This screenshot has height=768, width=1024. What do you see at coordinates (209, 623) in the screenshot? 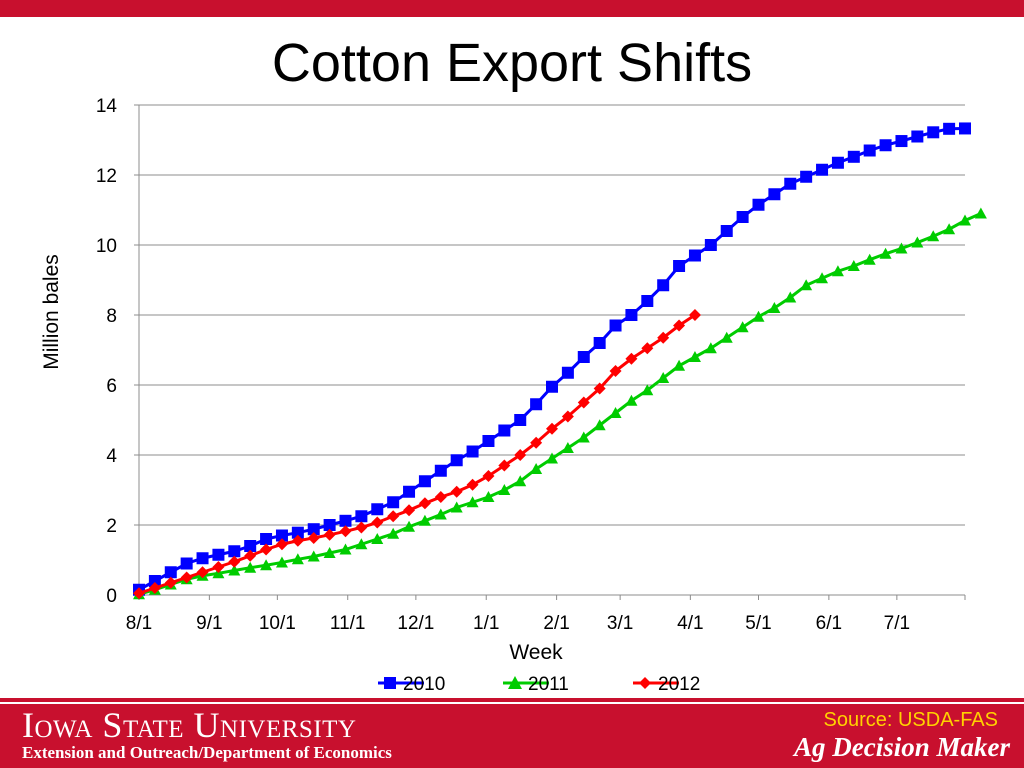
I see `x-tick-label: 9/1` at bounding box center [209, 623].